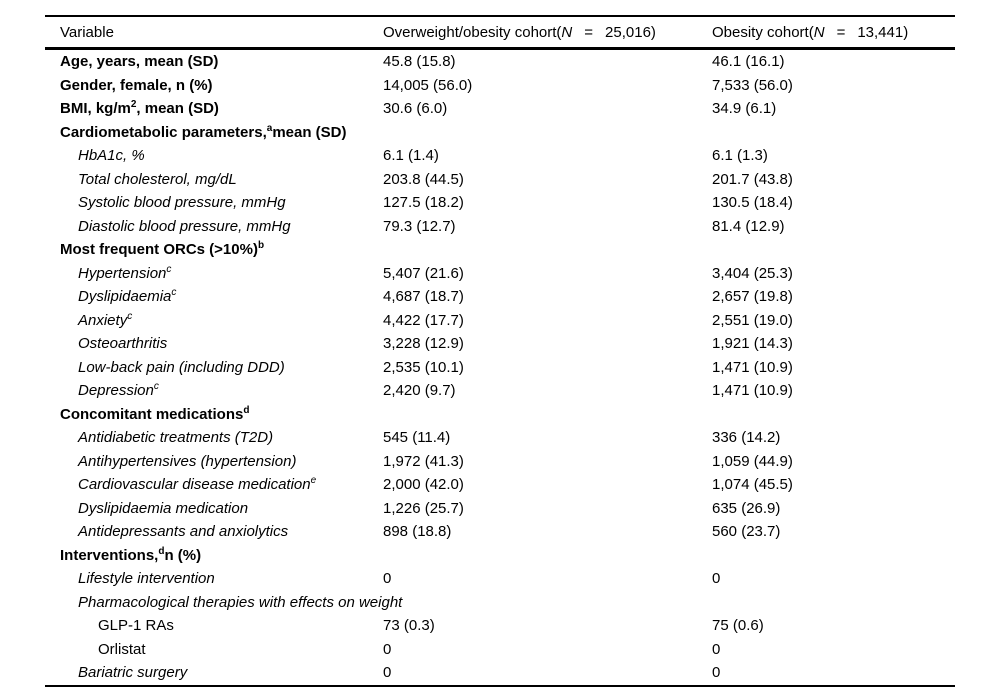  I want to click on variable-cell: Anxietyc, so click(105, 319).